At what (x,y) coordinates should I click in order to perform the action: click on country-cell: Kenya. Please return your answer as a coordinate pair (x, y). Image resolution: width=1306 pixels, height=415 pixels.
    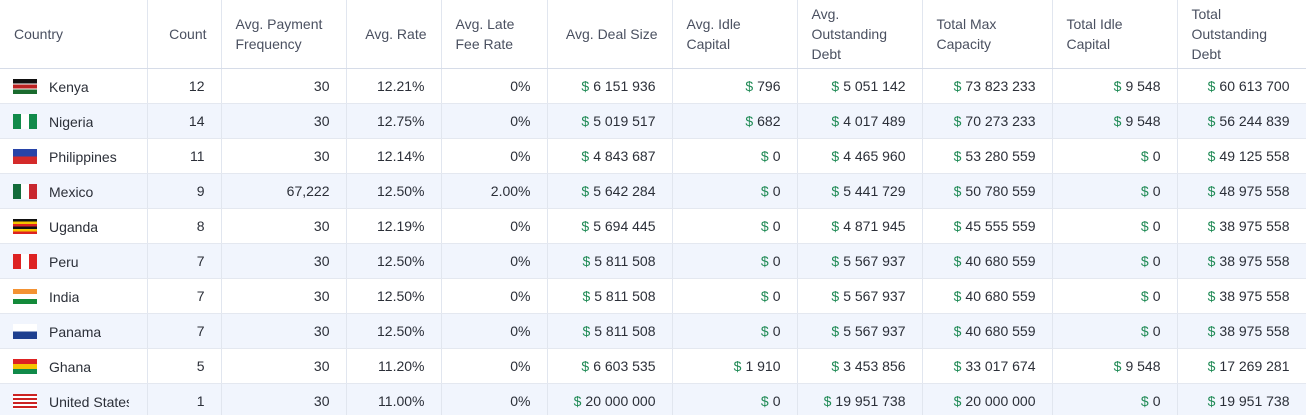
    Looking at the image, I should click on (74, 86).